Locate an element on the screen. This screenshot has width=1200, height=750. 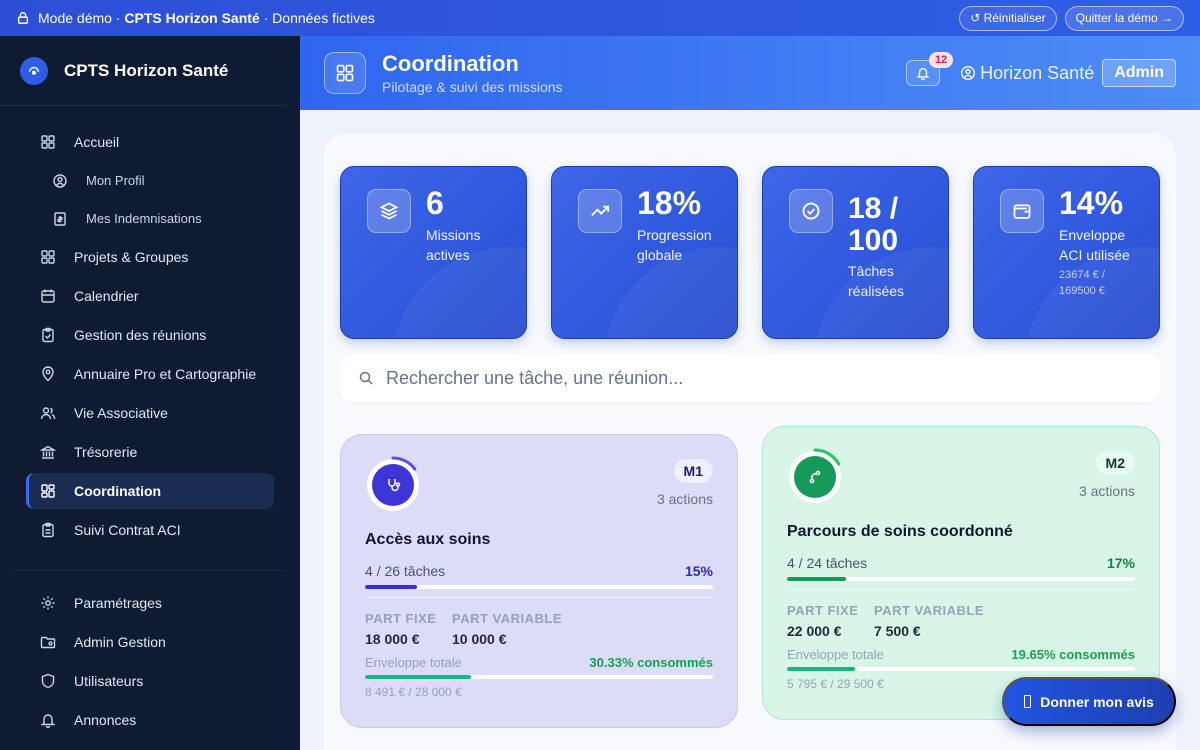
page-subtitle: Pilotage & suivi des missions is located at coordinates (472, 87).